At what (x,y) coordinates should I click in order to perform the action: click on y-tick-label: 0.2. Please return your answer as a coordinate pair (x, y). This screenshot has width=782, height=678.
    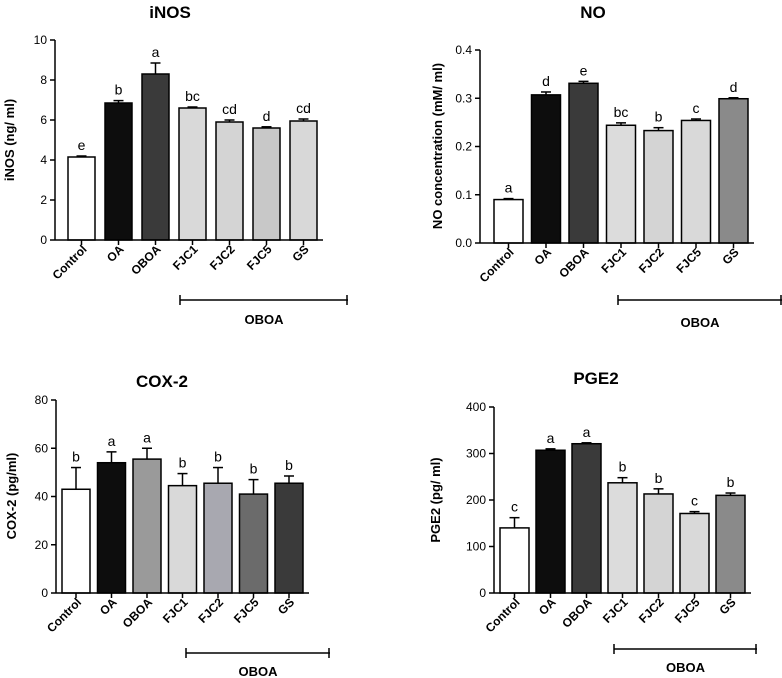
    Looking at the image, I should click on (463, 147).